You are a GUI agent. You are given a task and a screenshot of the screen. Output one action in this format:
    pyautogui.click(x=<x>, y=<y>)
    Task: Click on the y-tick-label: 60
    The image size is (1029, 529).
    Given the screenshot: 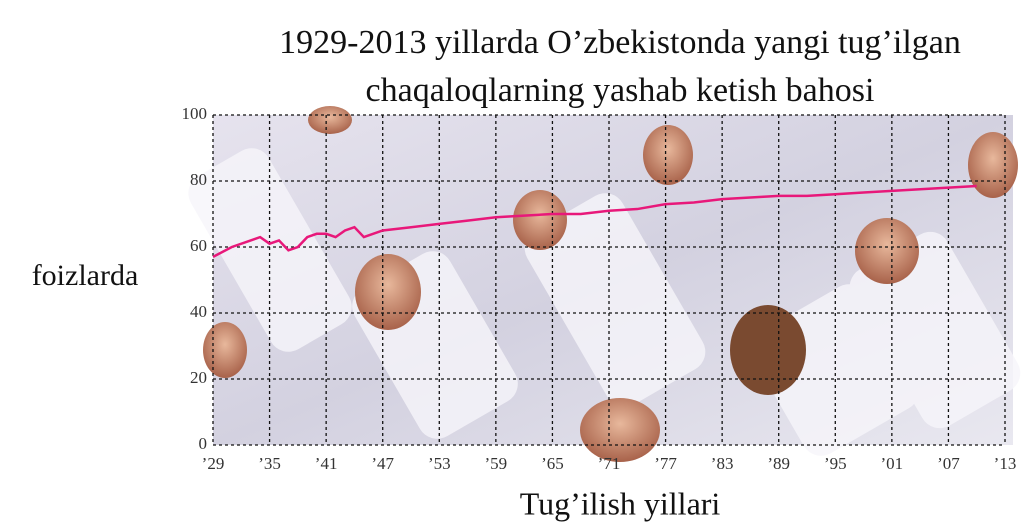 What is the action you would take?
    pyautogui.click(x=198, y=245)
    